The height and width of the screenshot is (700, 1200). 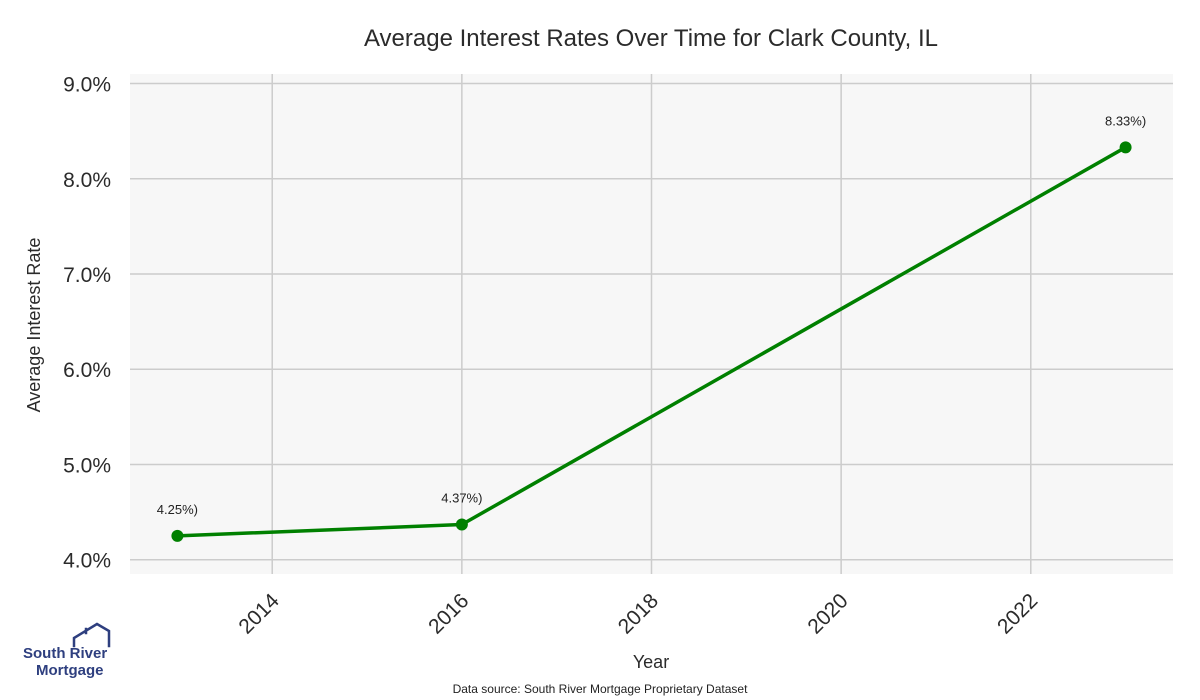 What do you see at coordinates (259, 614) in the screenshot?
I see `x-tick-label: 2014` at bounding box center [259, 614].